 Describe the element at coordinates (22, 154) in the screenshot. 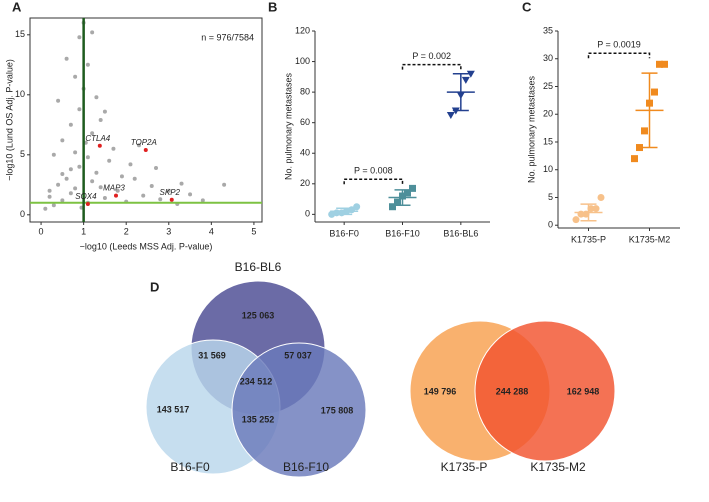

I see `y-tick-label: 5` at that location.